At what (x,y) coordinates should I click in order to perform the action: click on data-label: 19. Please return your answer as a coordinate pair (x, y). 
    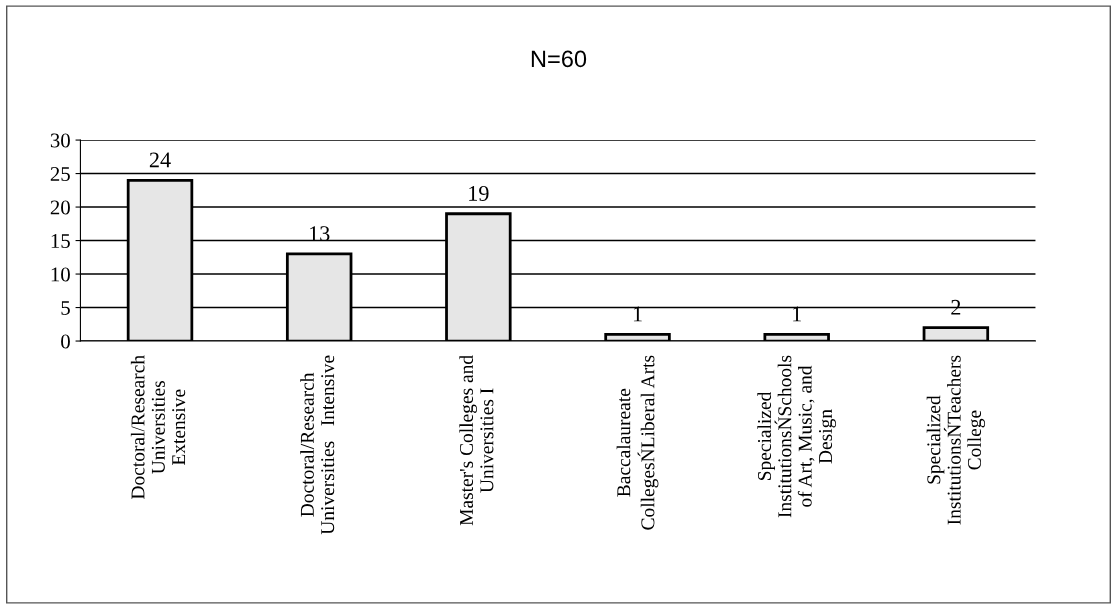
    Looking at the image, I should click on (479, 193).